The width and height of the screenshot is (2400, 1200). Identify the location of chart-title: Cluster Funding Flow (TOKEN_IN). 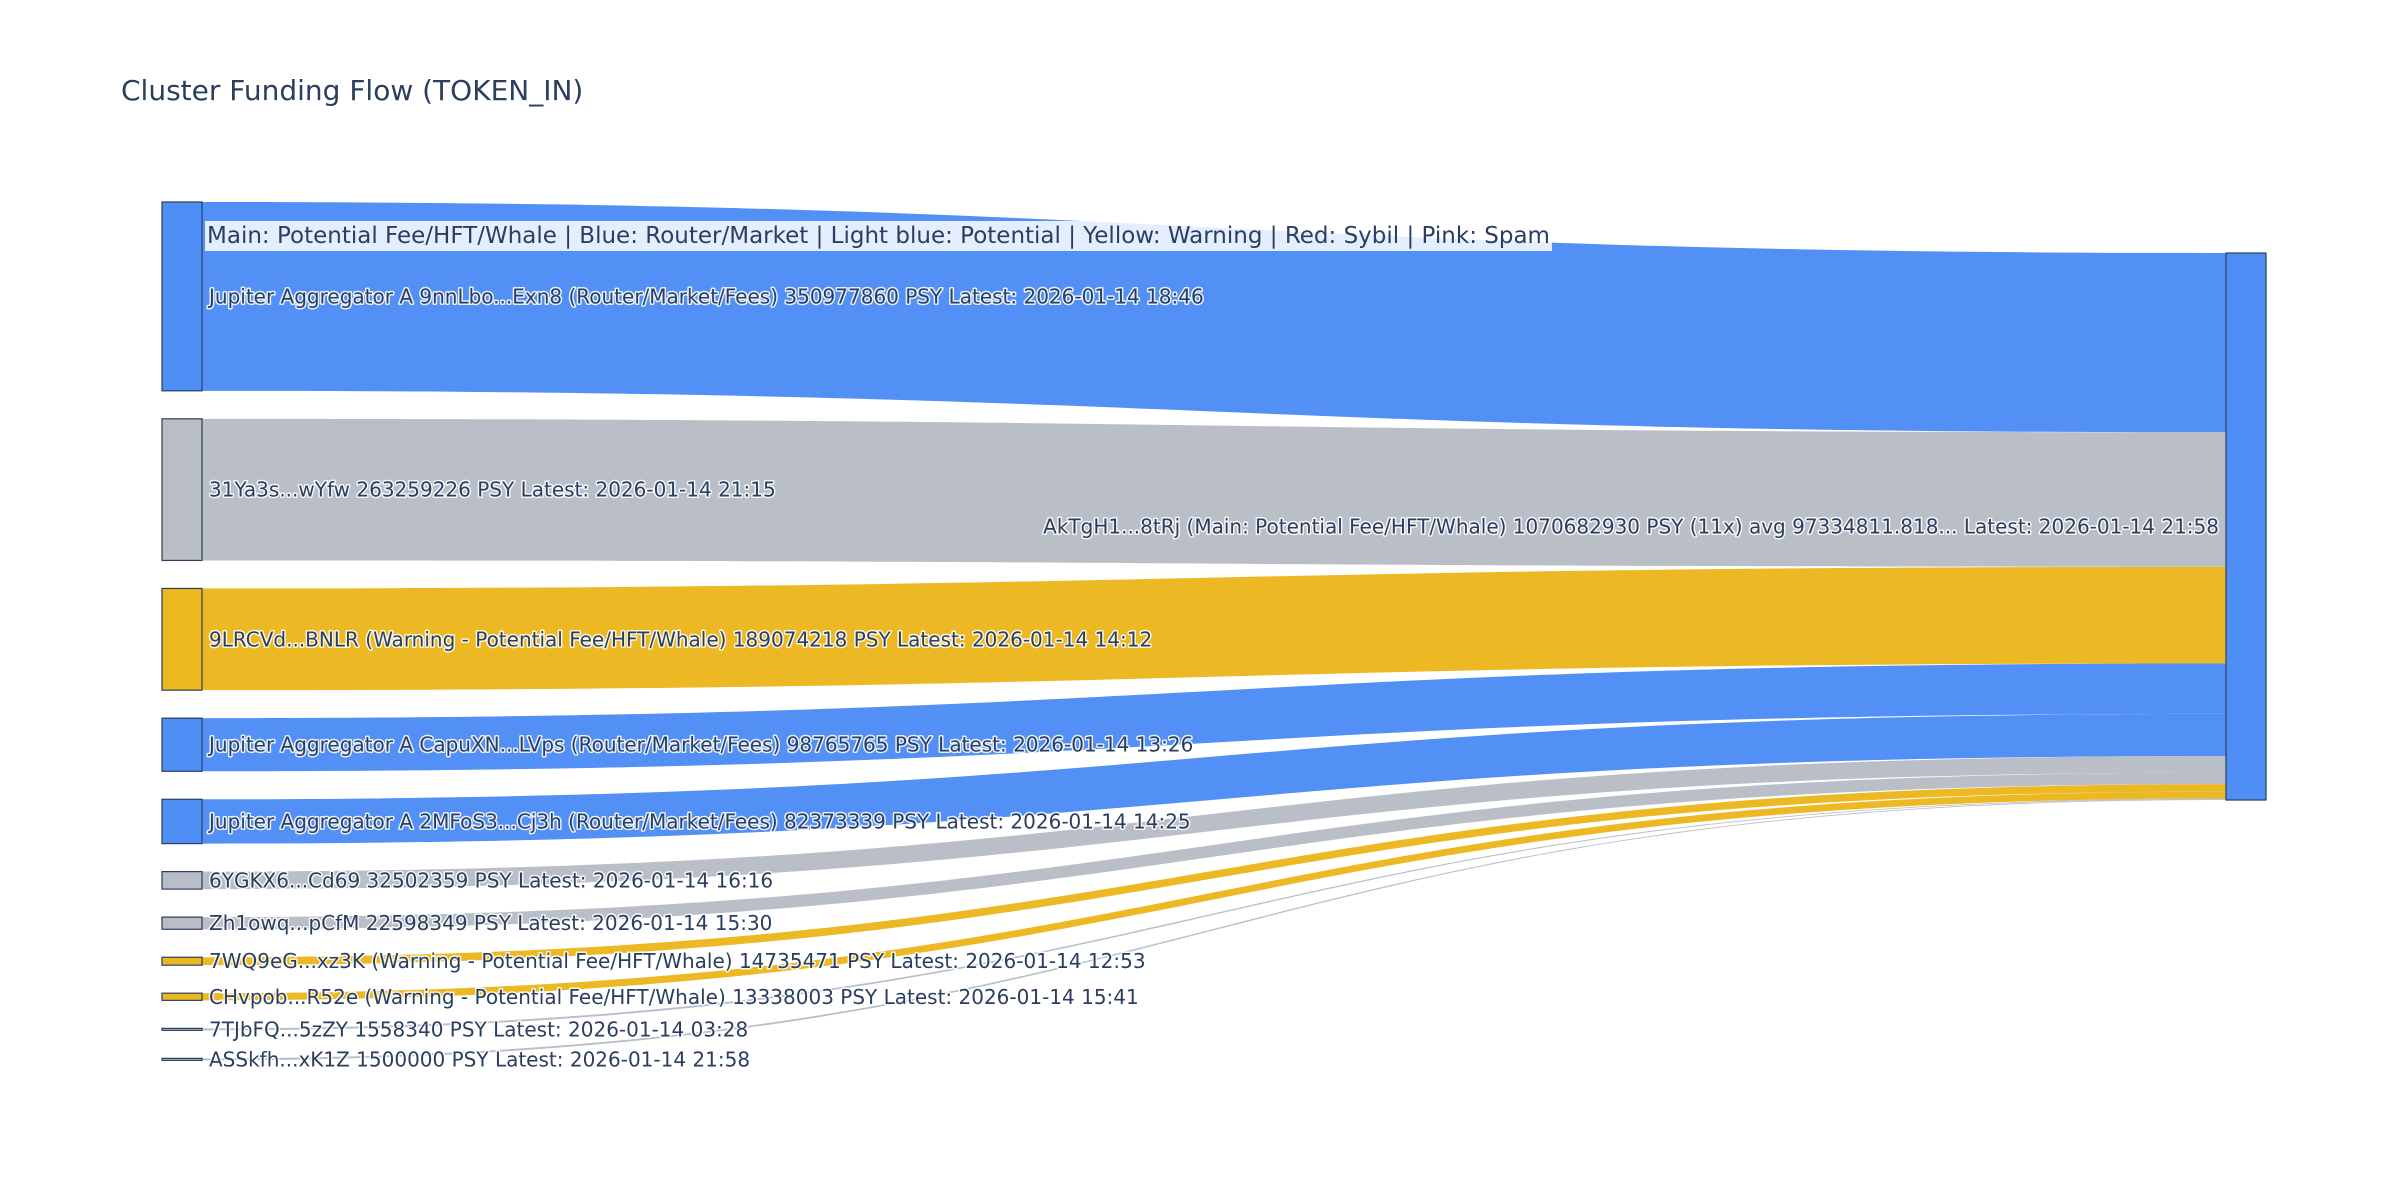
(352, 90).